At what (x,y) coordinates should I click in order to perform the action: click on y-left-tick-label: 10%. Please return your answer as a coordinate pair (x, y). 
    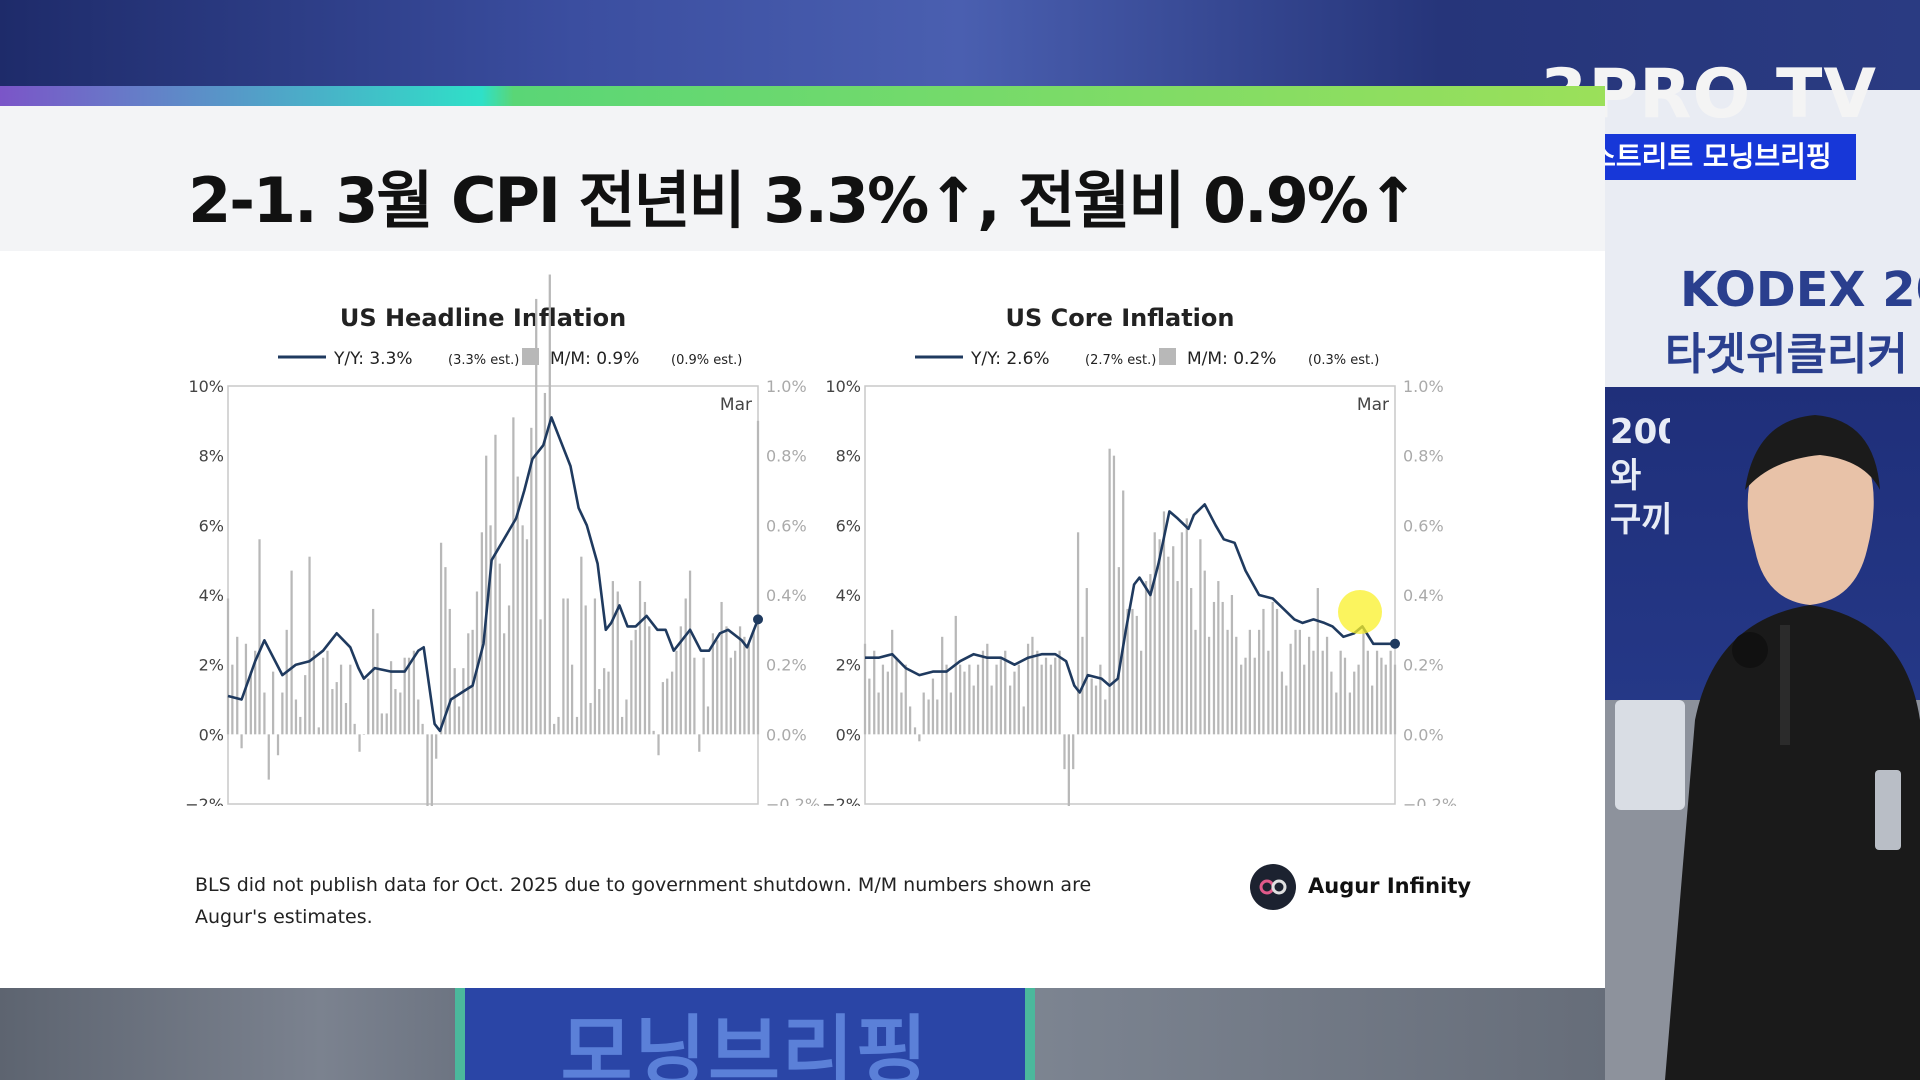
    Looking at the image, I should click on (843, 386).